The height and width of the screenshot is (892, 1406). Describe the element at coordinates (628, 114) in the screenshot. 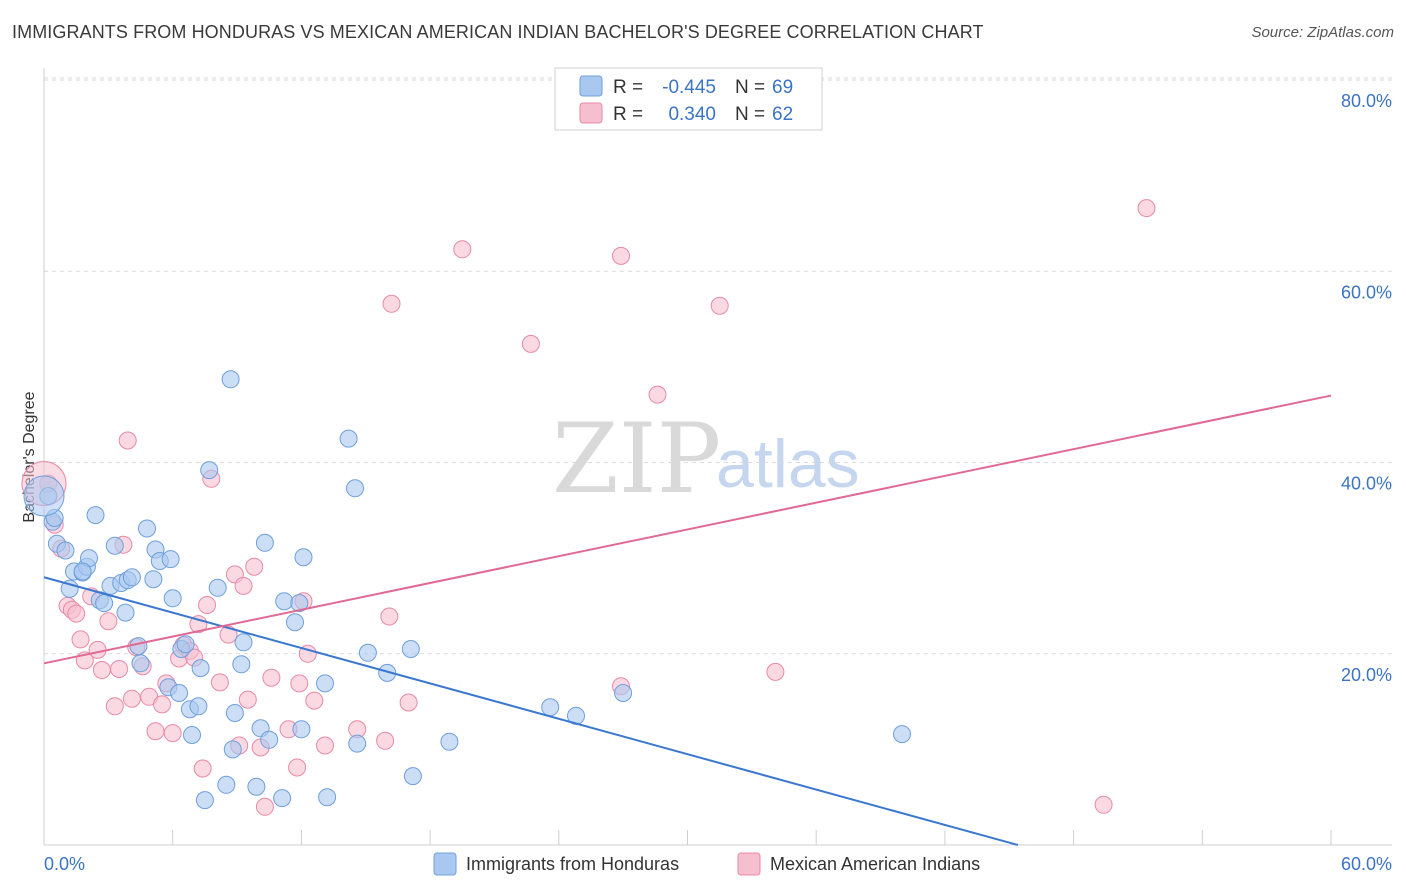

I see `legend-r-label-2: R =` at that location.